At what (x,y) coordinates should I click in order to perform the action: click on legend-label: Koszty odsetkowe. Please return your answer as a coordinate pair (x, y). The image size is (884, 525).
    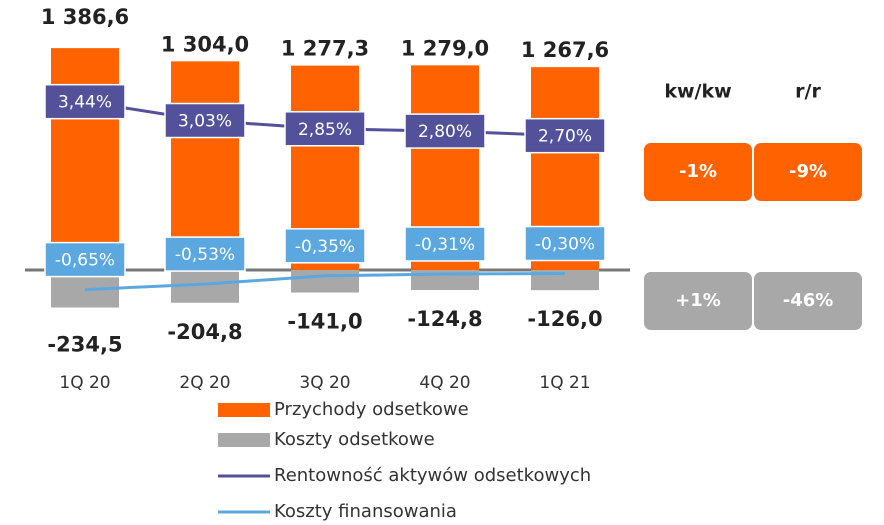
    Looking at the image, I should click on (354, 439).